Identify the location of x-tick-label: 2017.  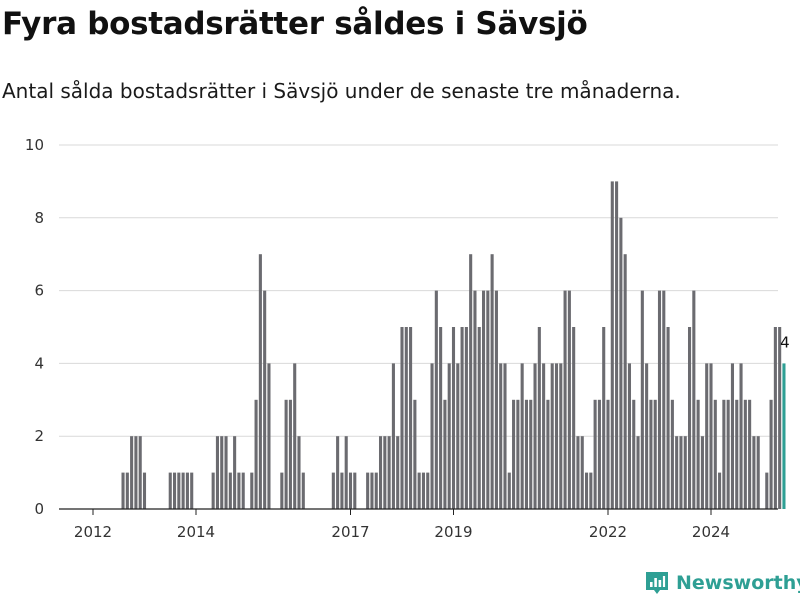
(350, 532).